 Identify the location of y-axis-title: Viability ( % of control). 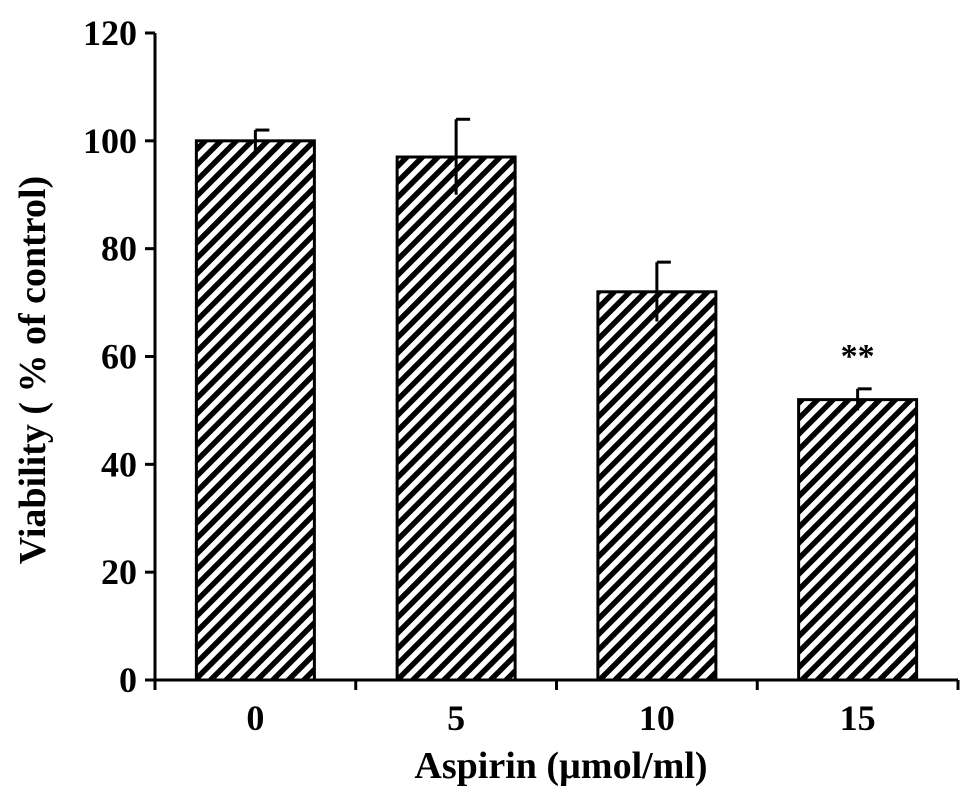
(33, 370).